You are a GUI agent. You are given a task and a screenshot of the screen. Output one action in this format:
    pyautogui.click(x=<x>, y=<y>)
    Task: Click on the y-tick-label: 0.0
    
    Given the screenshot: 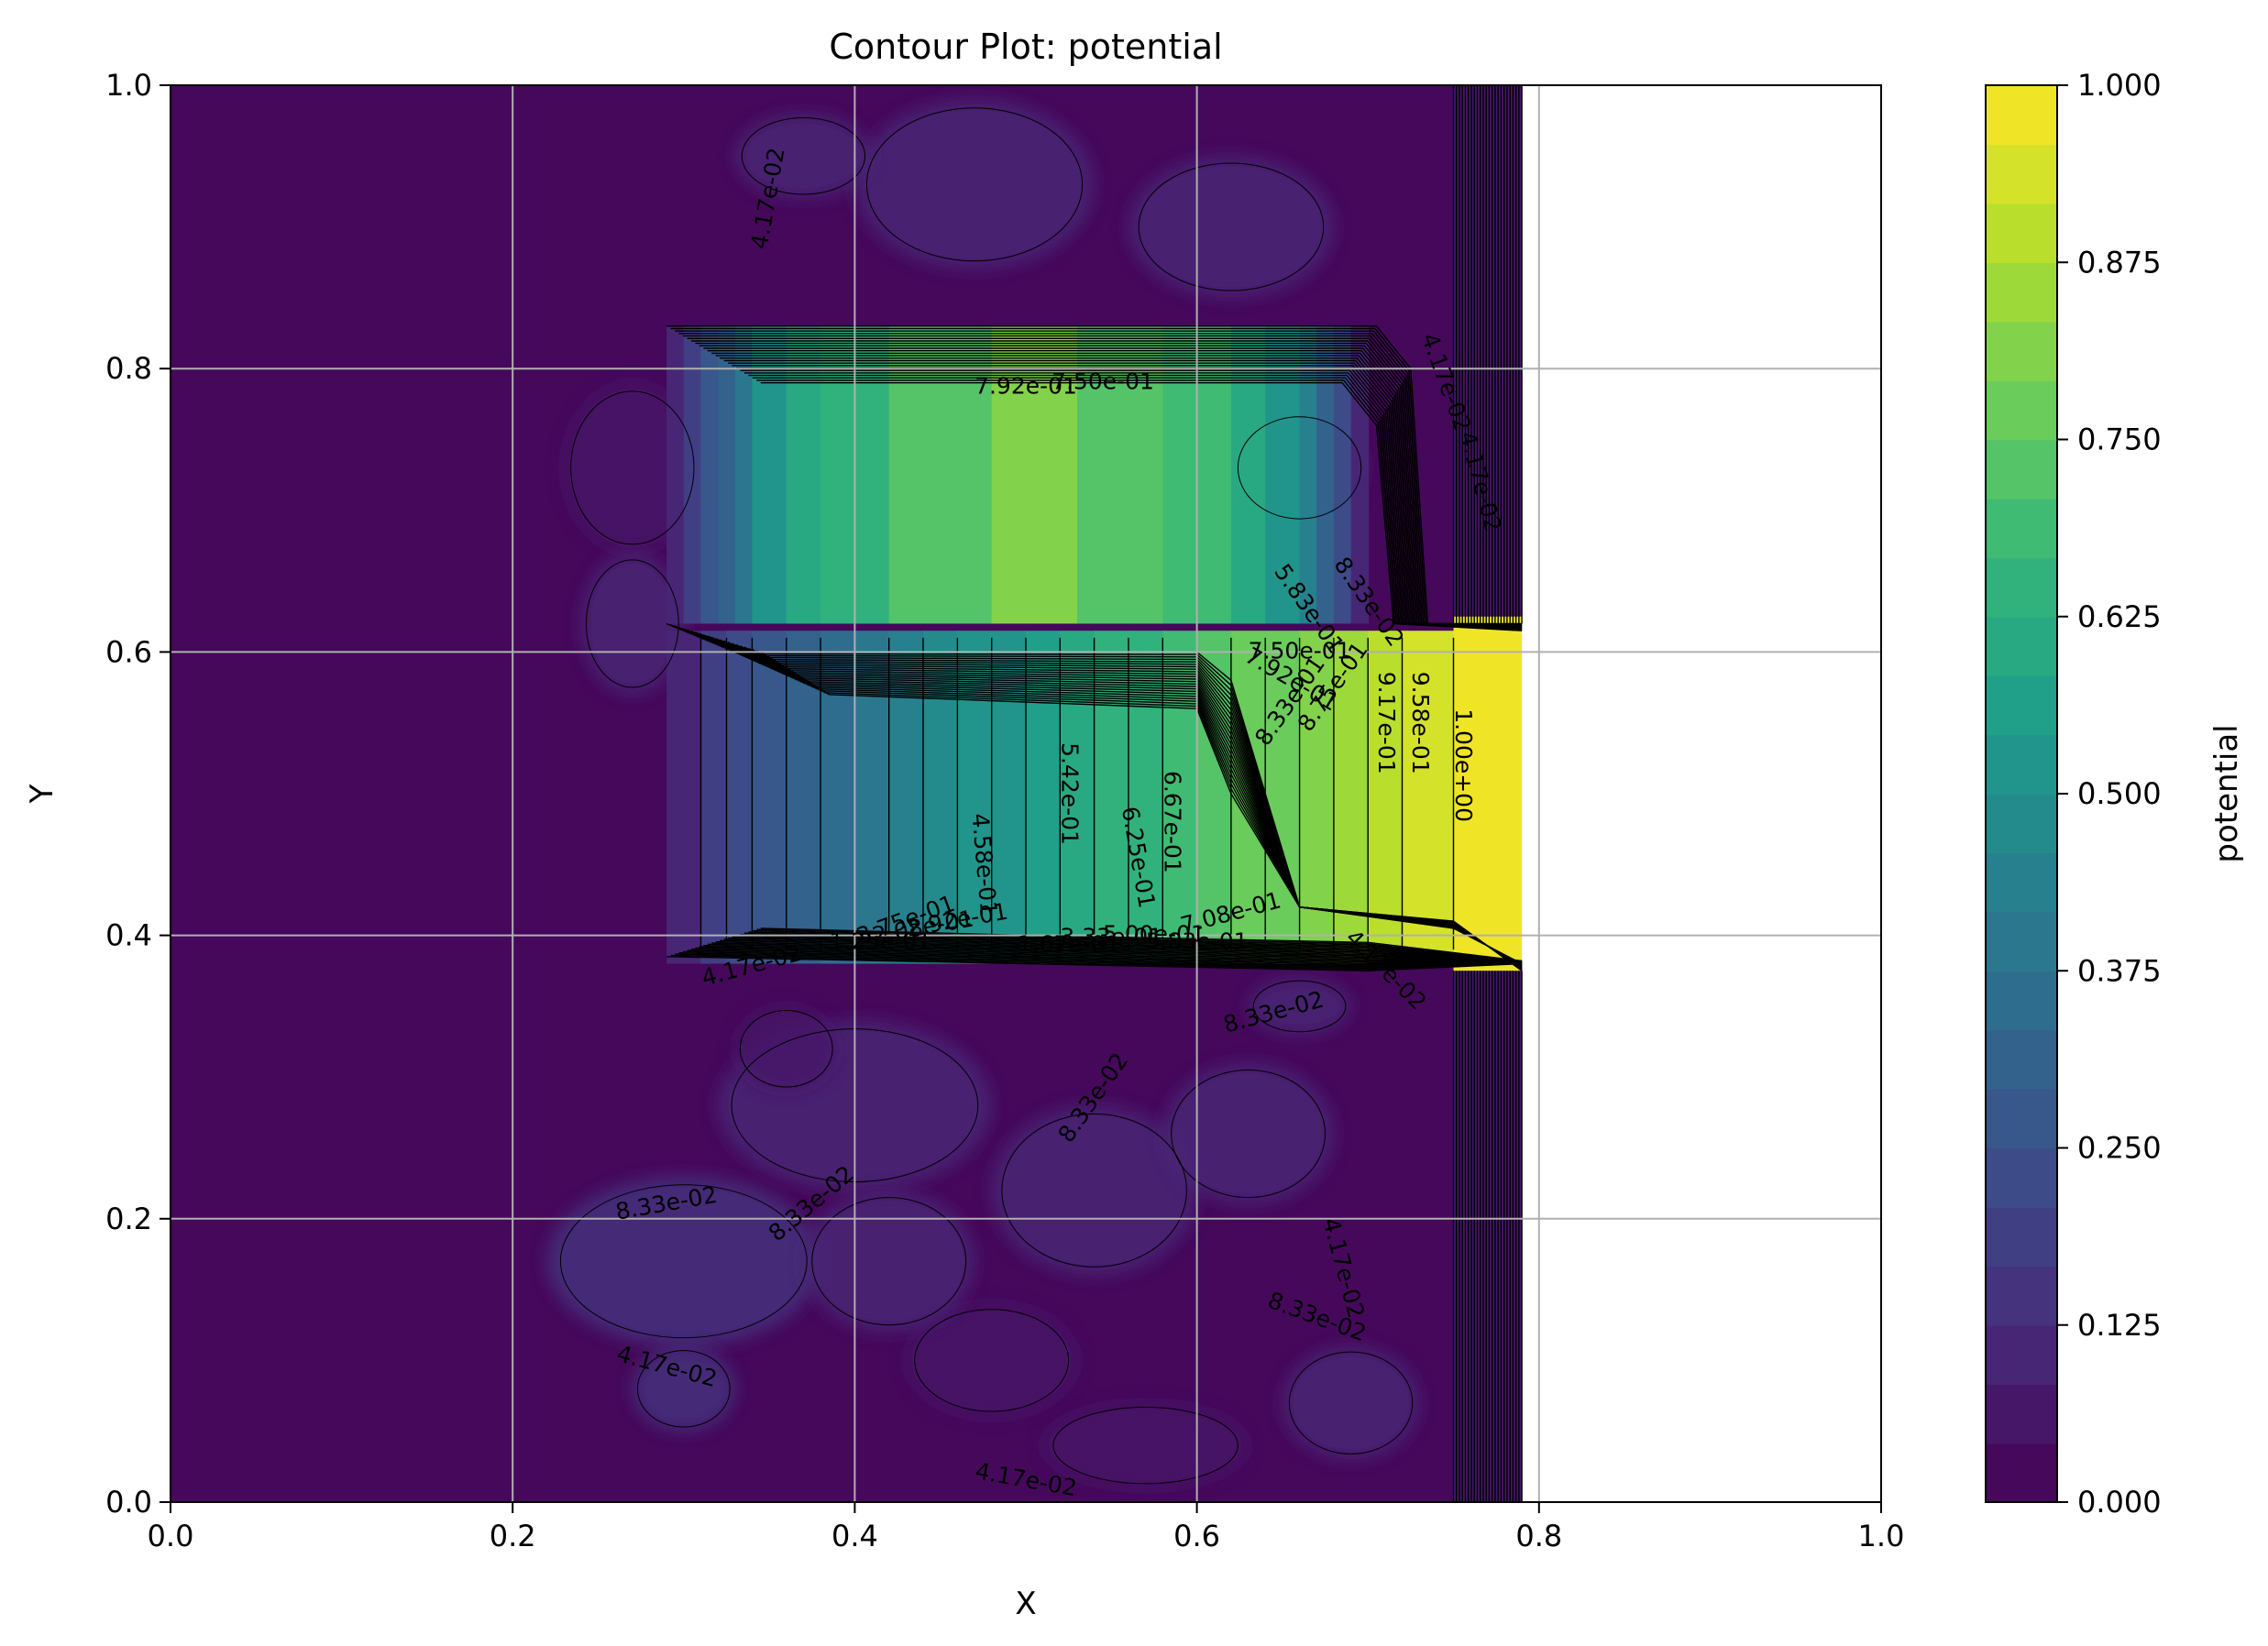 What is the action you would take?
    pyautogui.click(x=128, y=1502)
    